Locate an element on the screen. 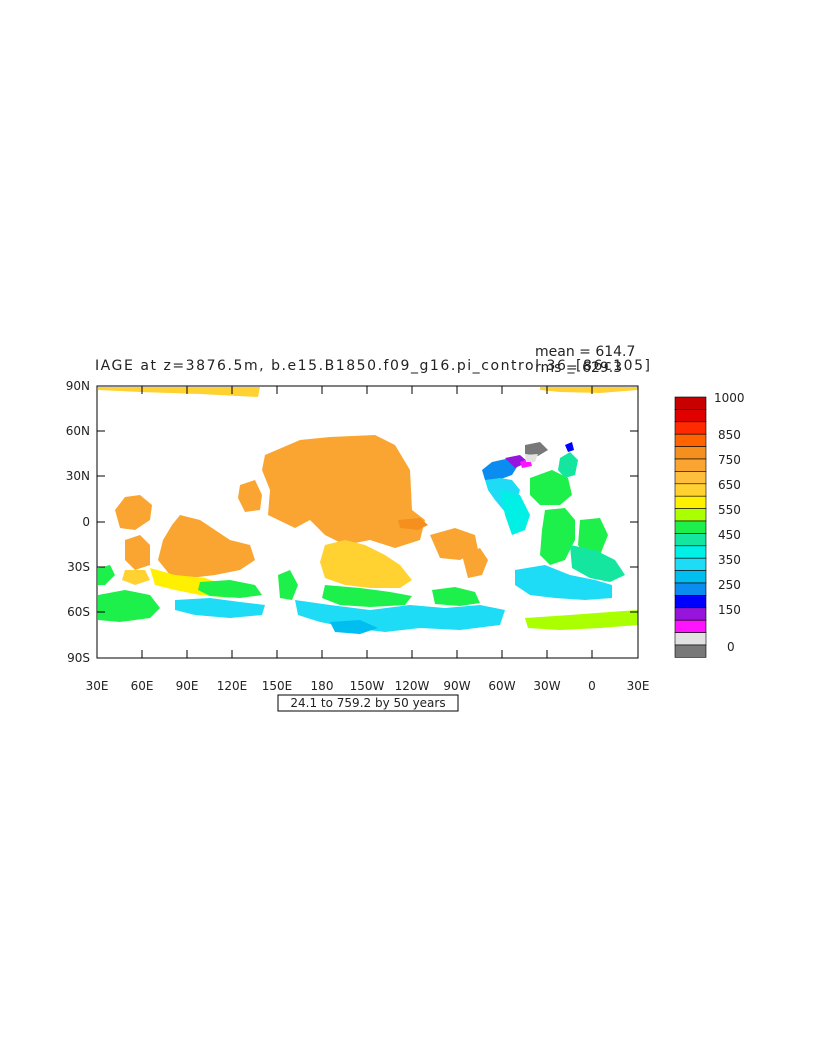  field-east-south-pacific-green is located at coordinates (456, 596).